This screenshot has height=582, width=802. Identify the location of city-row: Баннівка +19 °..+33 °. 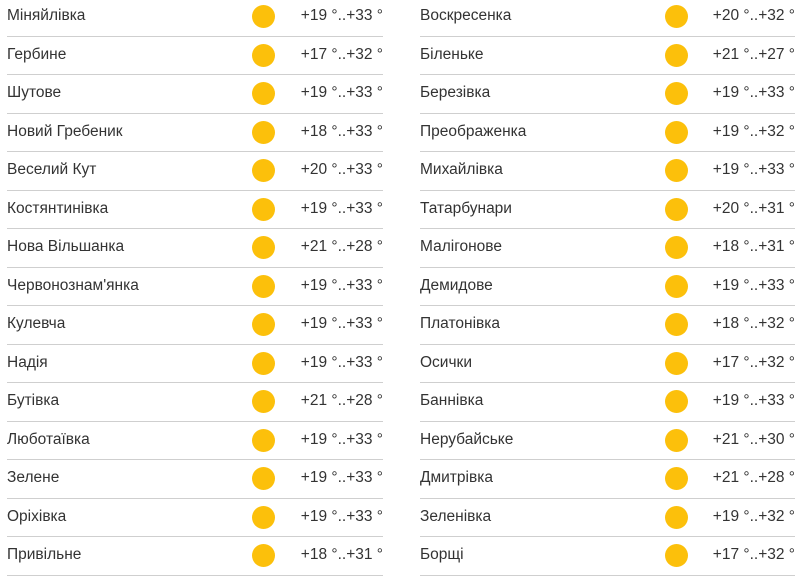
(607, 402).